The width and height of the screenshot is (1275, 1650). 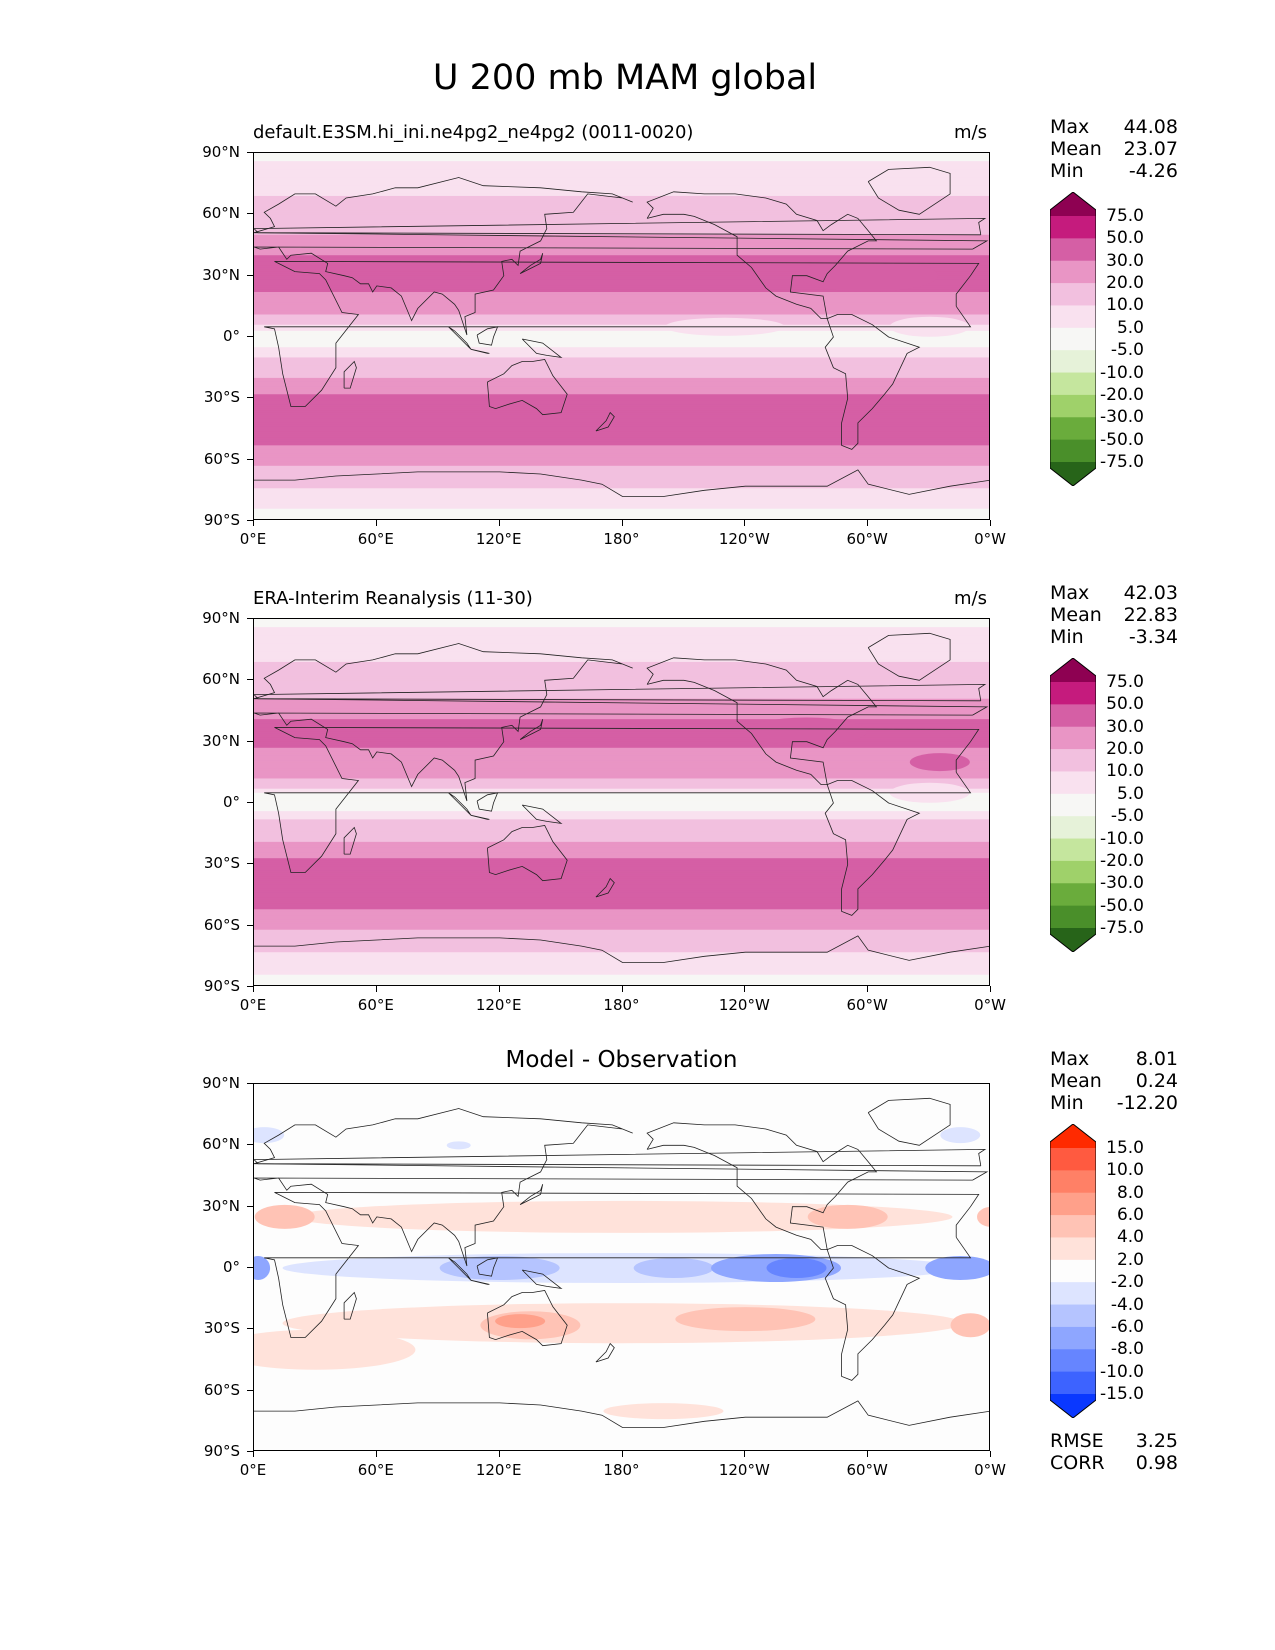 I want to click on negative-patch, so click(x=269, y=1135).